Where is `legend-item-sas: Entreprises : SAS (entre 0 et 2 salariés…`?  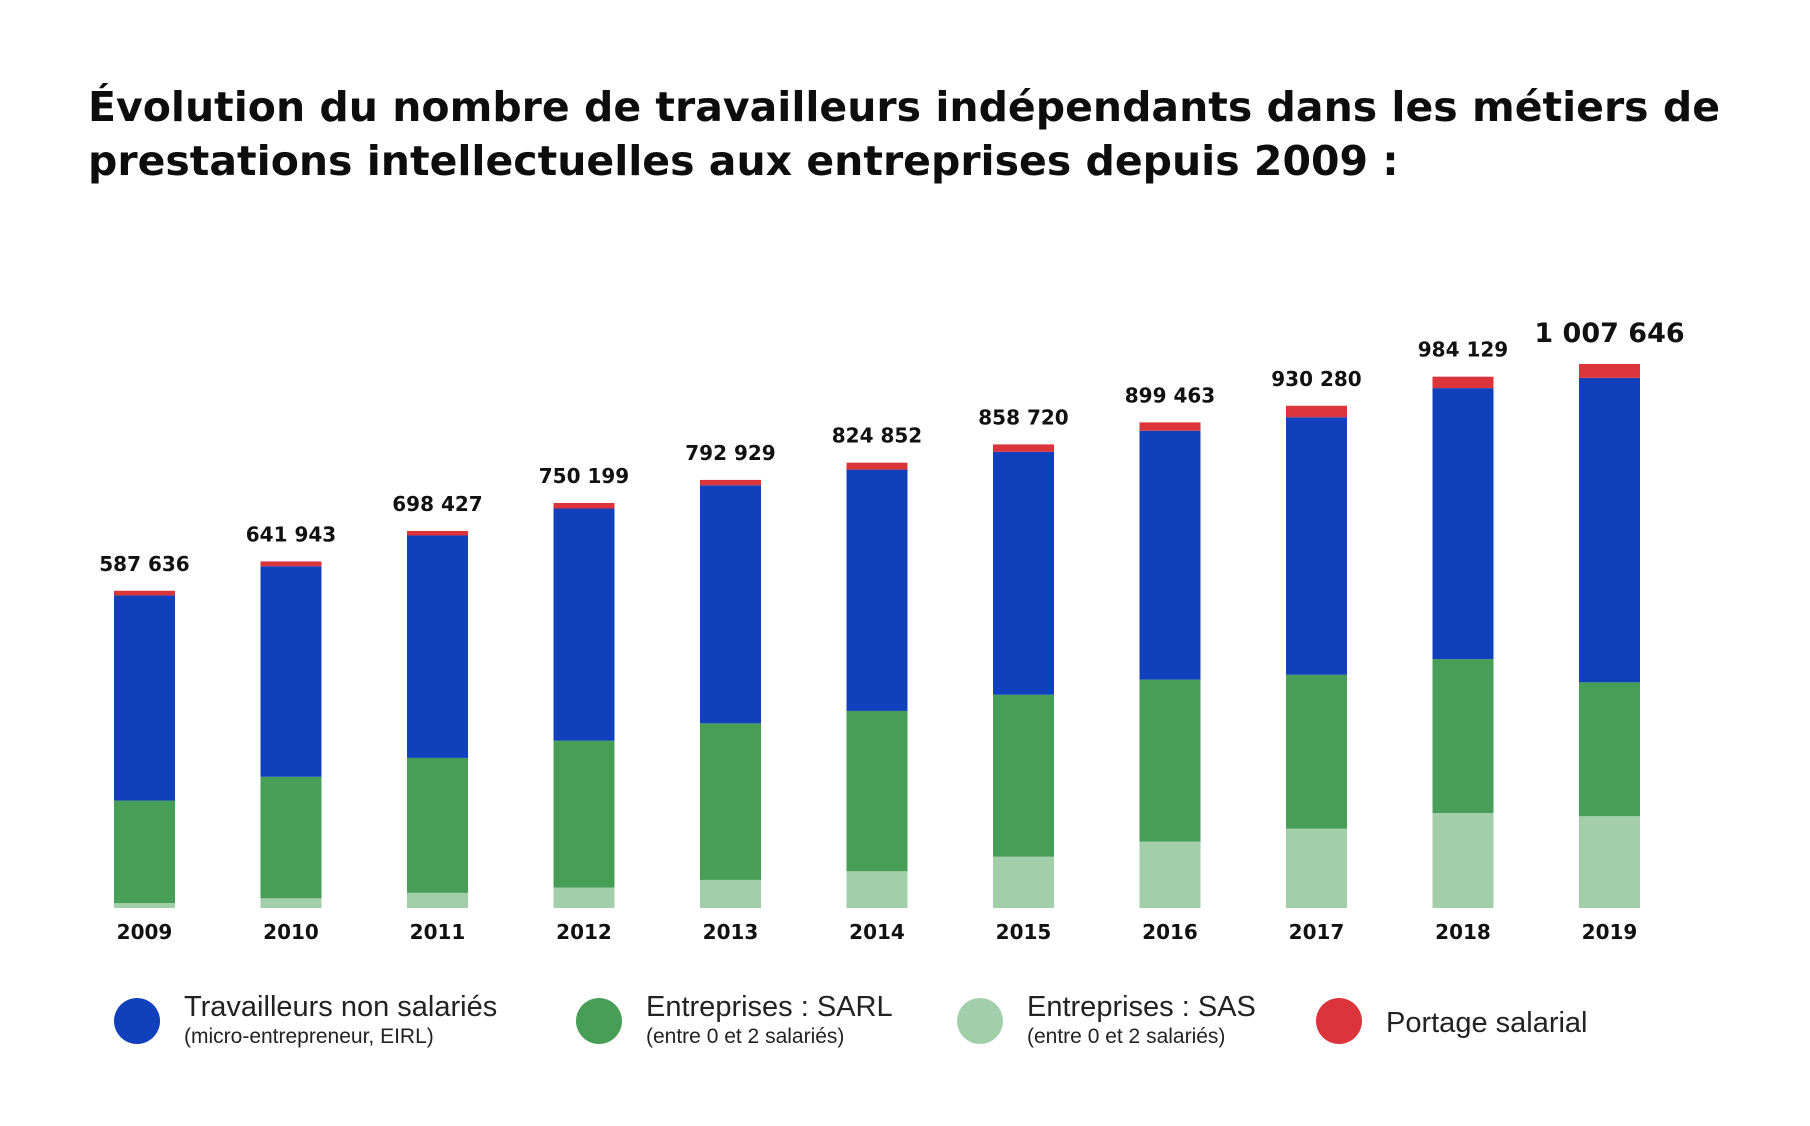 legend-item-sas: Entreprises : SAS (entre 0 et 2 salariés… is located at coordinates (1106, 1020).